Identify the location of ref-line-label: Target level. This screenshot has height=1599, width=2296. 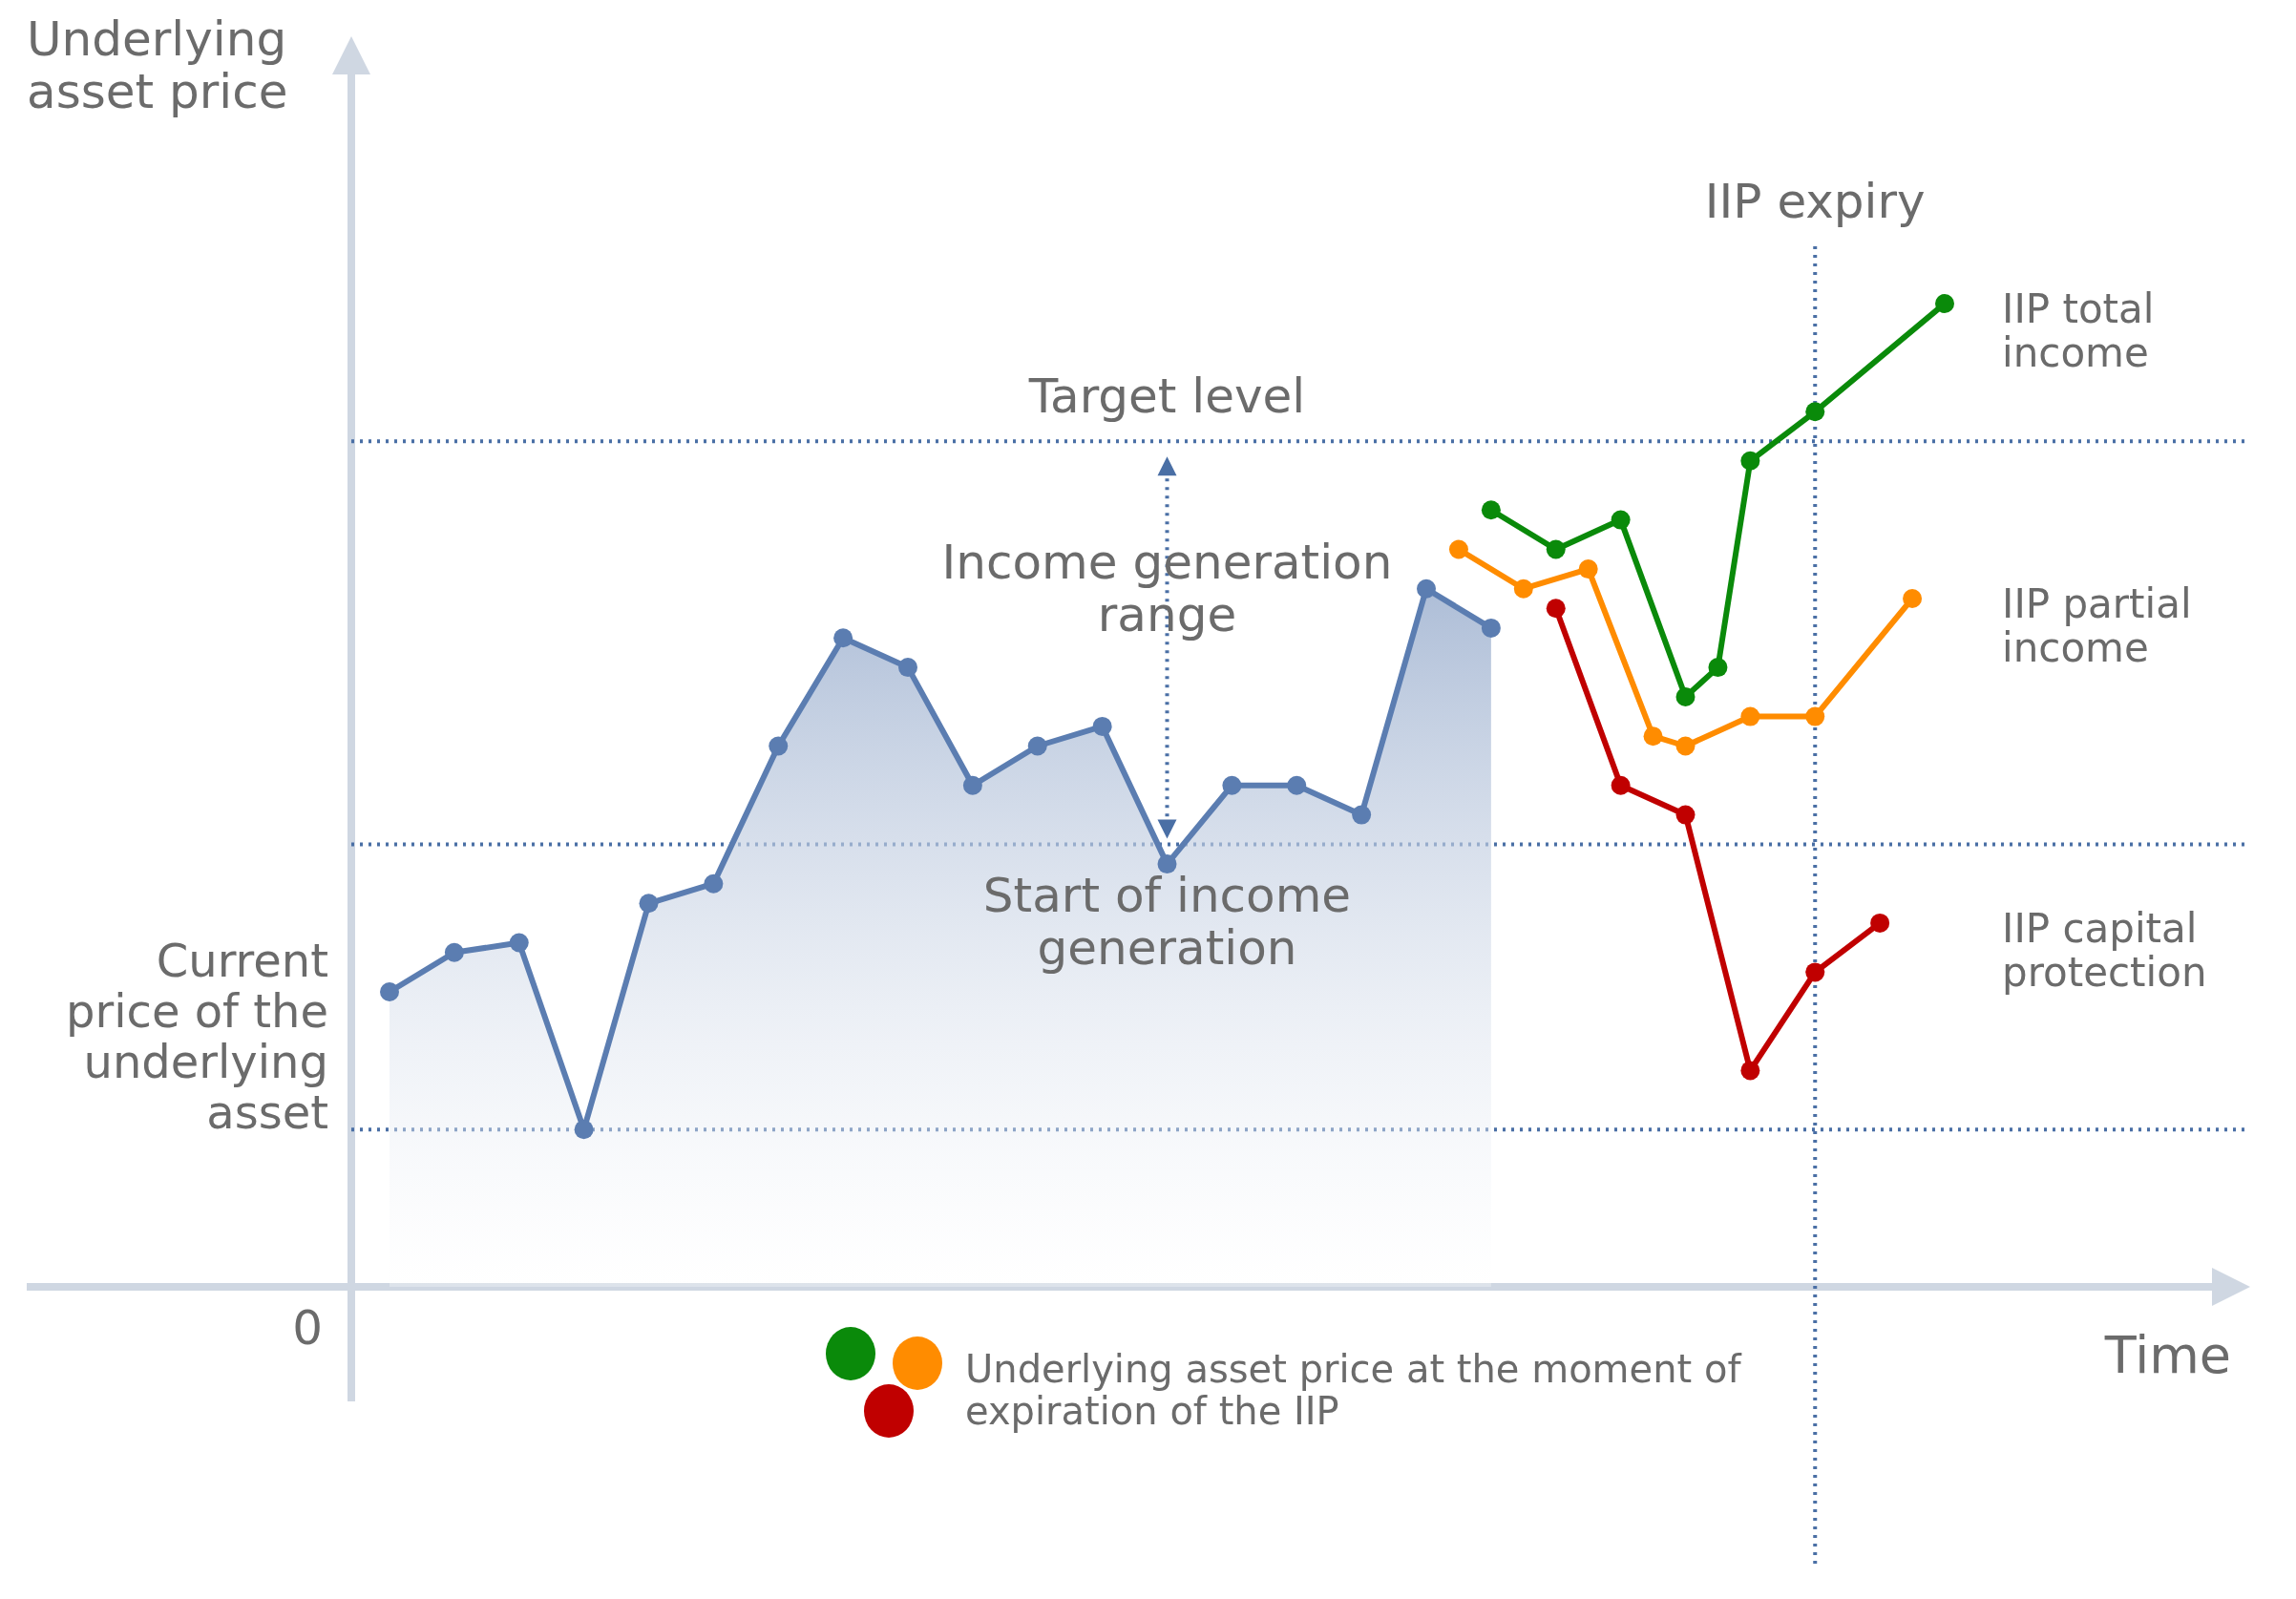
(1167, 396).